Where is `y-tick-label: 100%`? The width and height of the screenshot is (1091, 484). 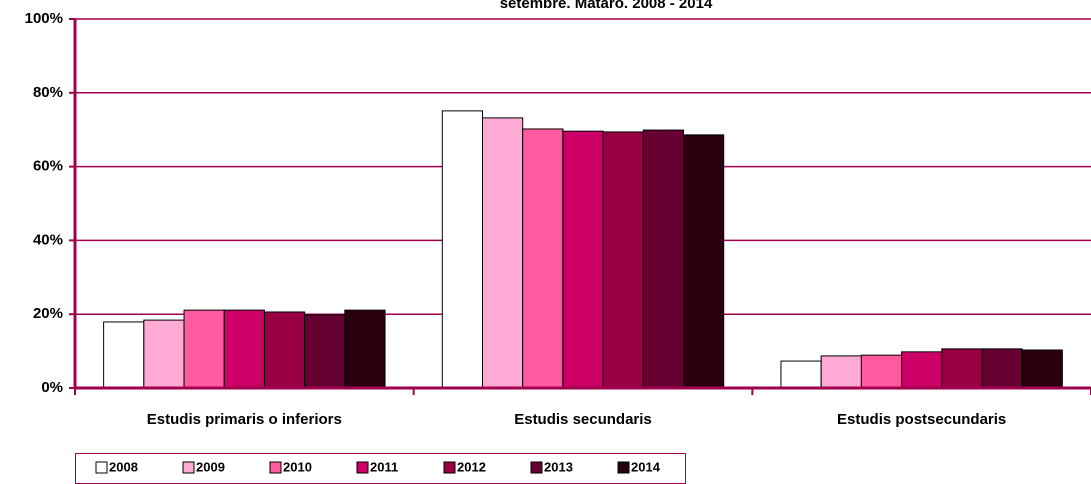 y-tick-label: 100% is located at coordinates (44, 18).